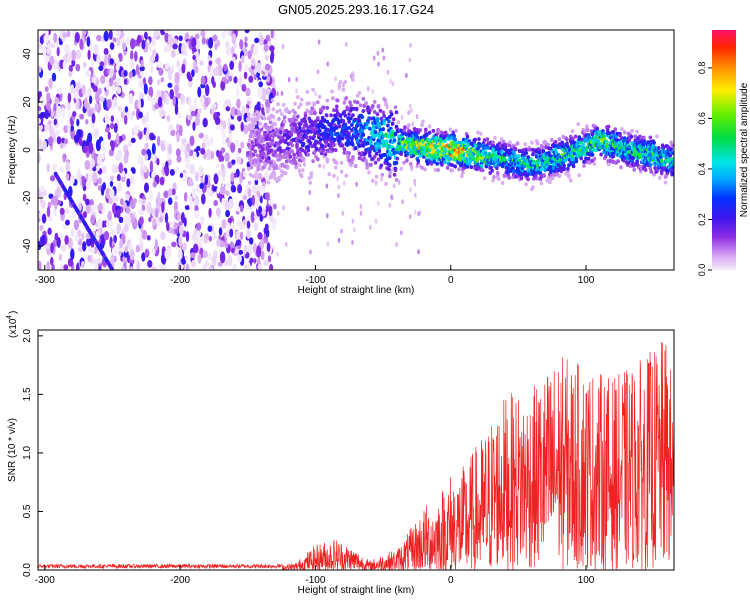 Image resolution: width=750 pixels, height=600 pixels. Describe the element at coordinates (13, 328) in the screenshot. I see `snr-y-multiplier-base: (x10` at that location.